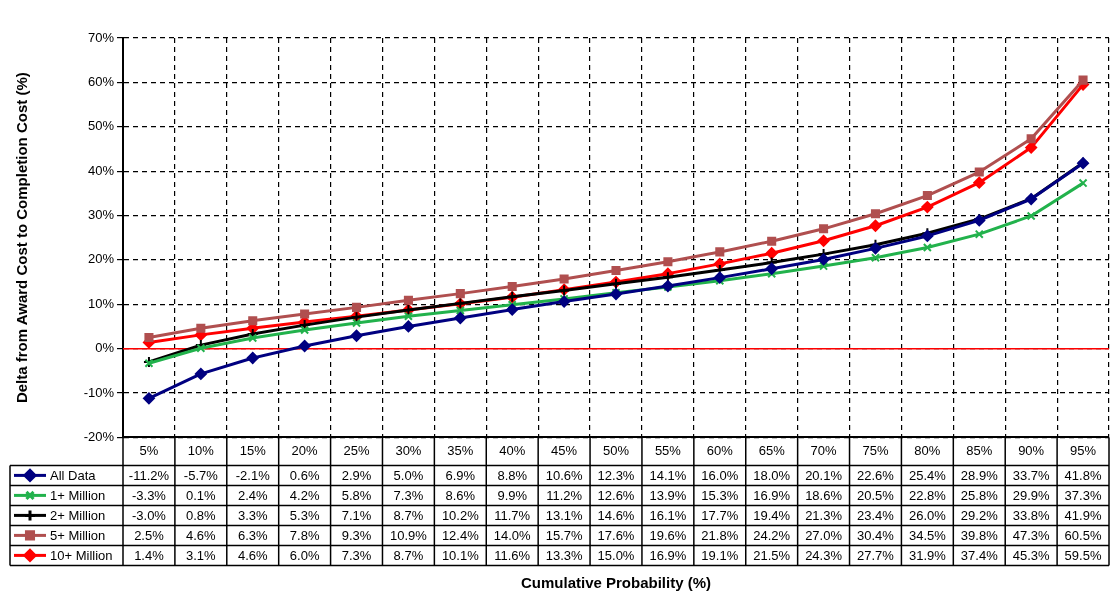  I want to click on data-label: 17.6%, so click(616, 535).